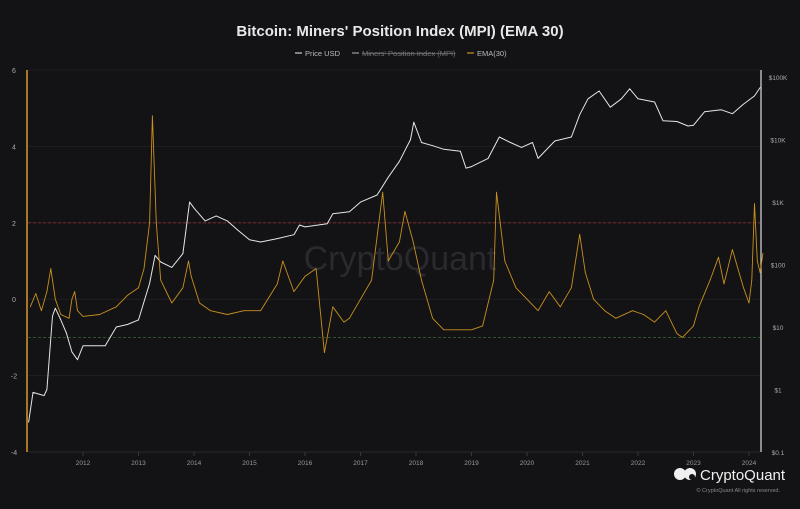 This screenshot has height=509, width=800. What do you see at coordinates (778, 78) in the screenshot?
I see `right-tick-label: $100K` at bounding box center [778, 78].